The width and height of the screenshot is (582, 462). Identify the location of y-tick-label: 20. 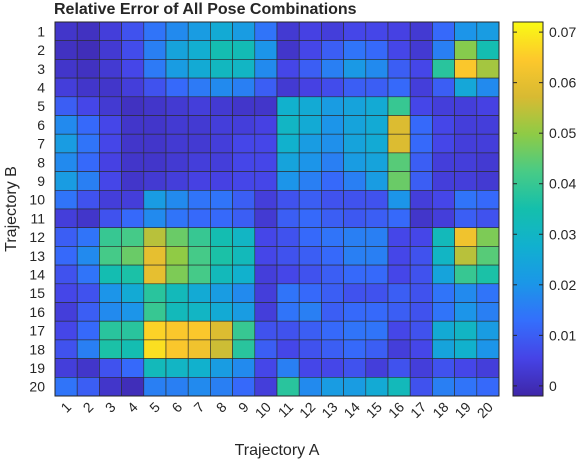
(37, 387).